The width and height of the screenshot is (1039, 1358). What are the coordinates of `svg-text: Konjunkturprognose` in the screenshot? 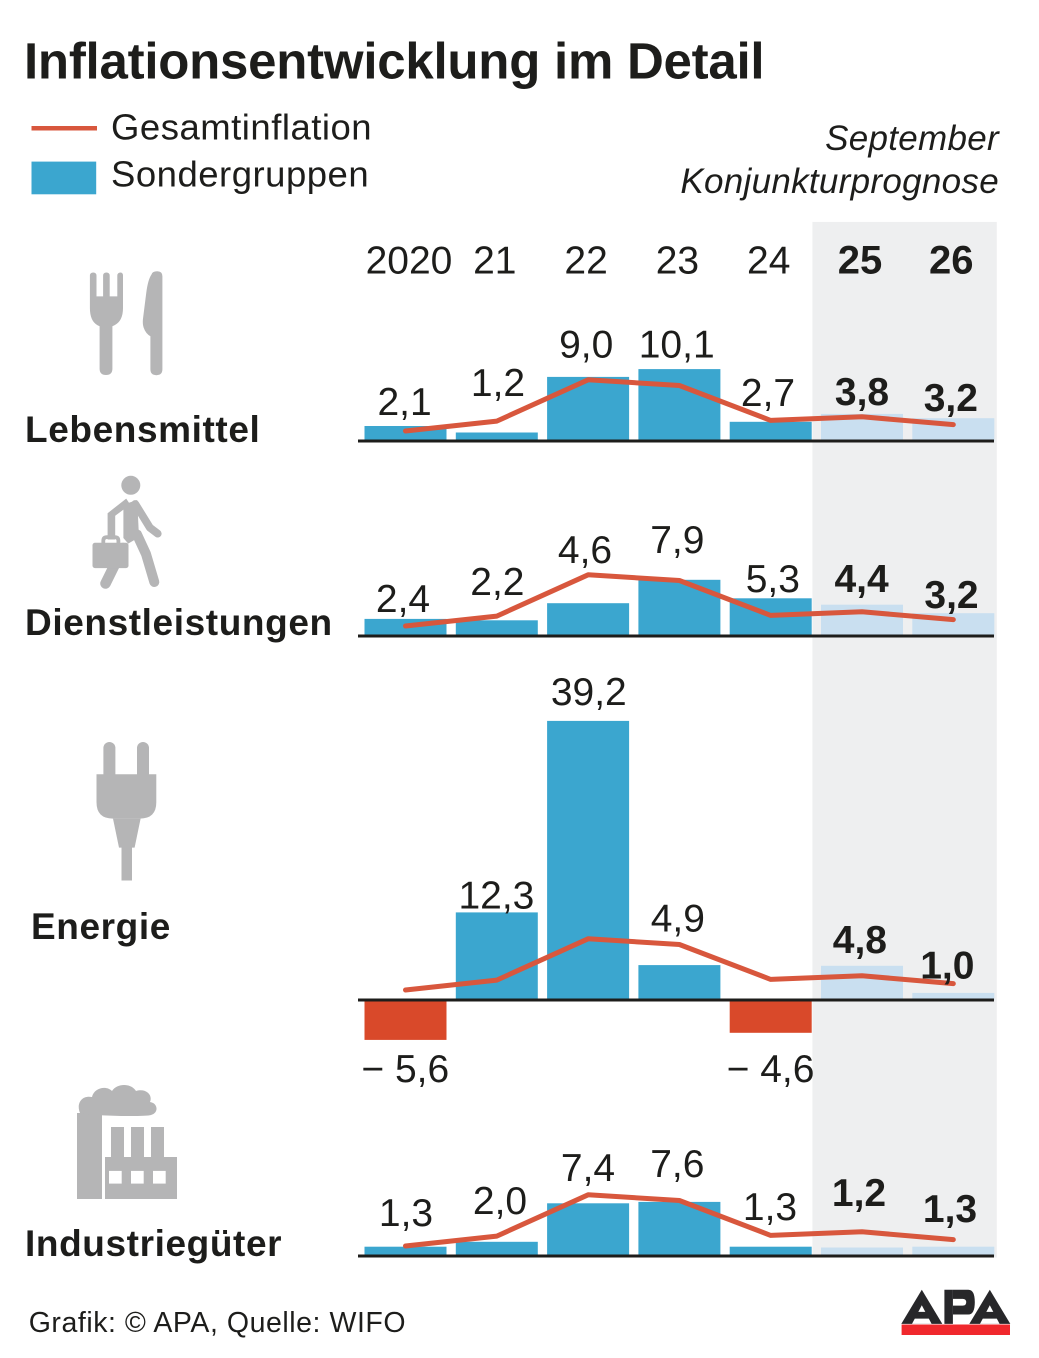 It's located at (839, 181).